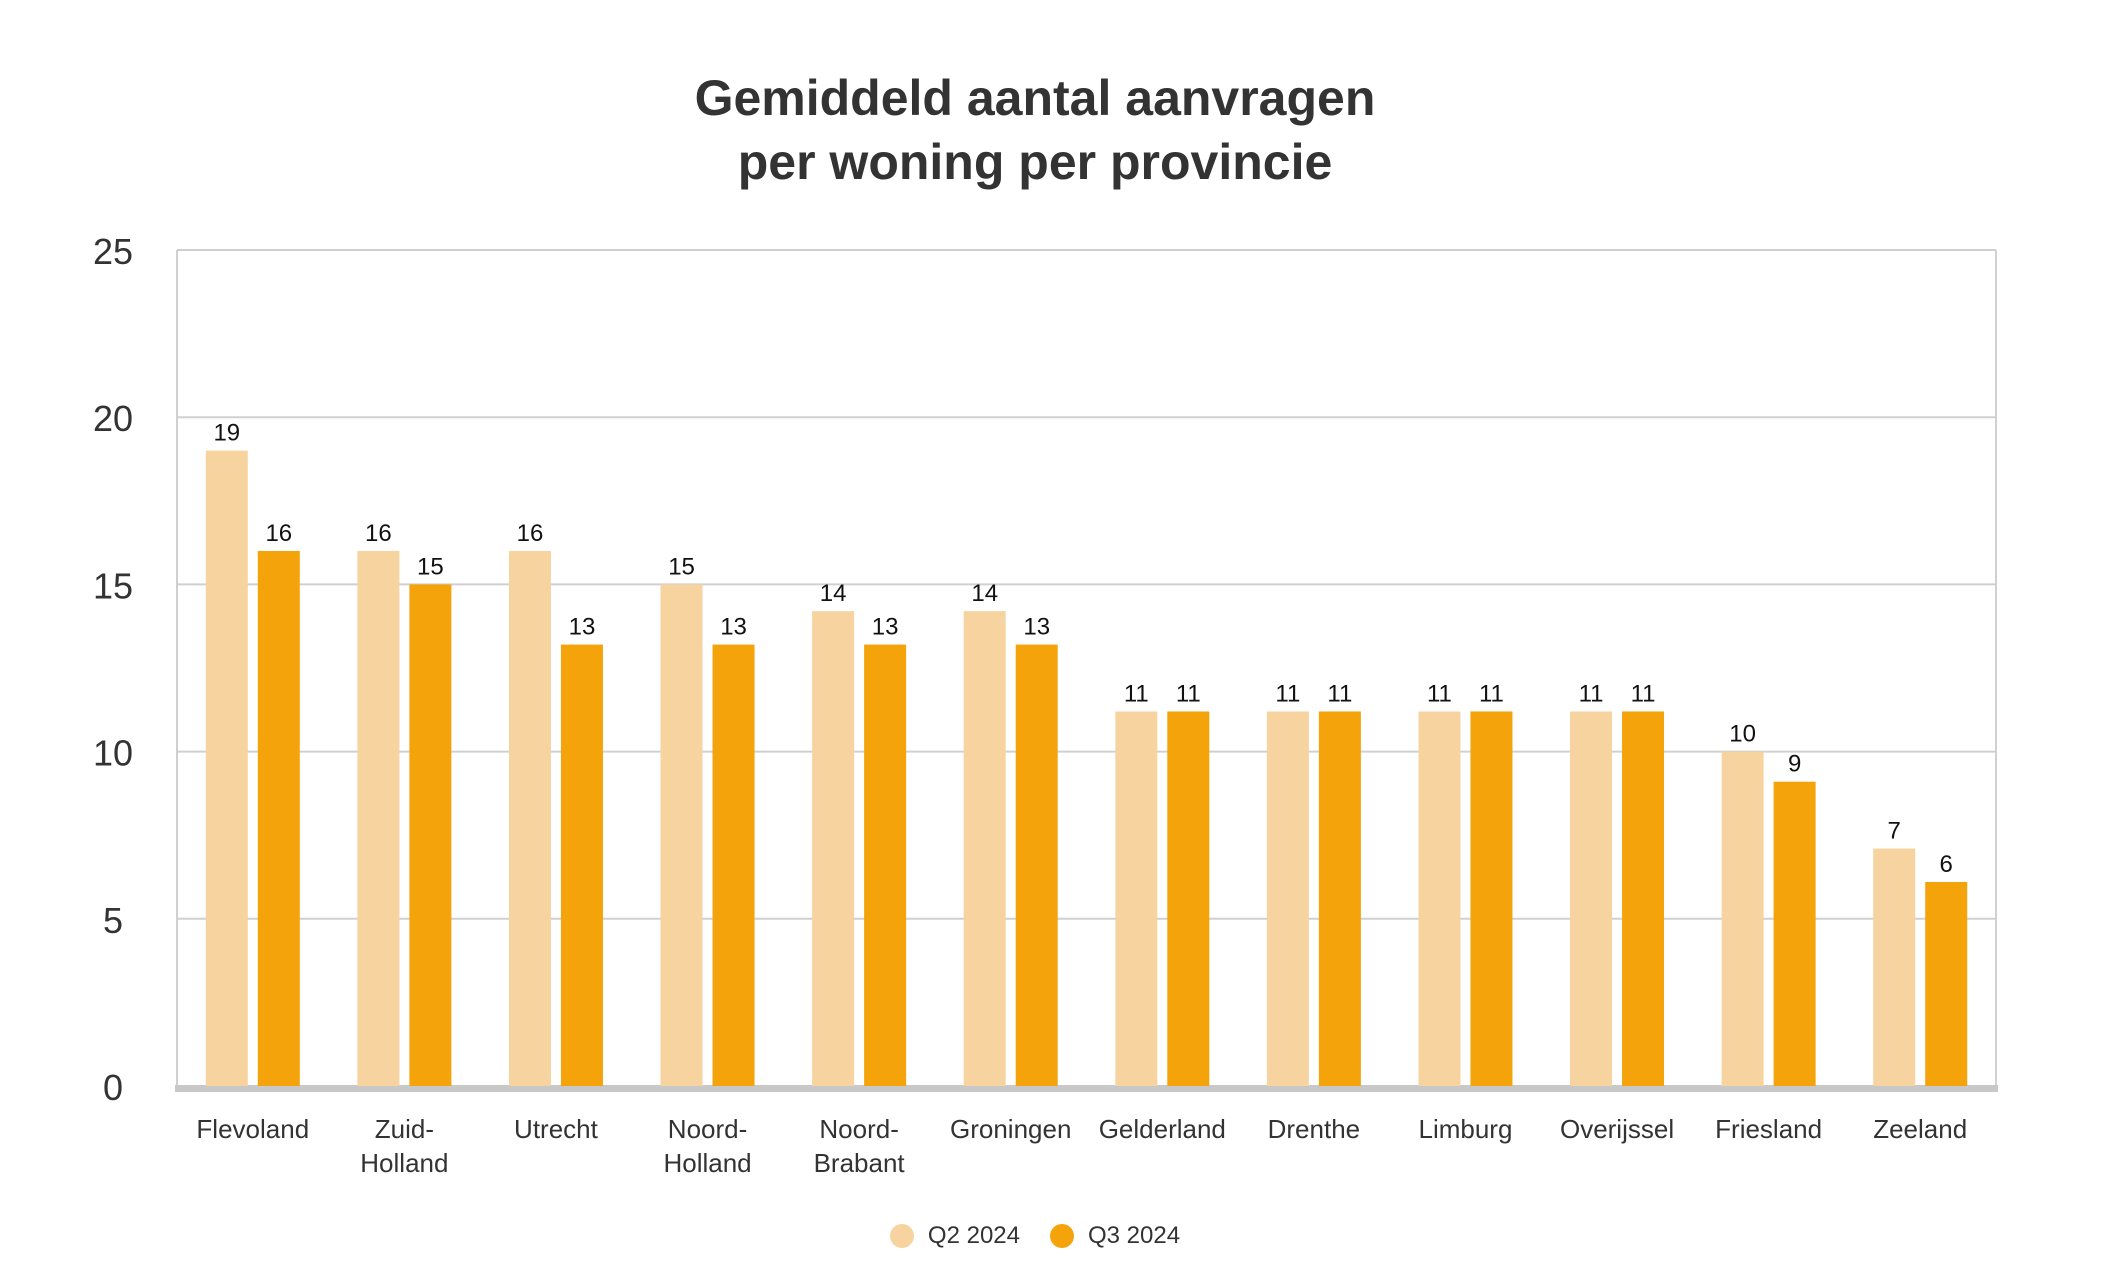 This screenshot has width=2125, height=1288. I want to click on x-tick-label-11-0: Zeeland, so click(1920, 1129).